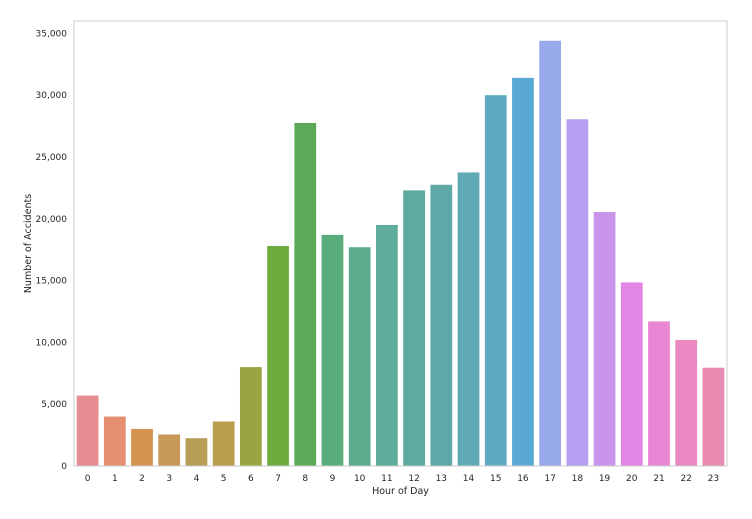 Image resolution: width=752 pixels, height=519 pixels. Describe the element at coordinates (224, 479) in the screenshot. I see `x-tick-label: 5` at that location.